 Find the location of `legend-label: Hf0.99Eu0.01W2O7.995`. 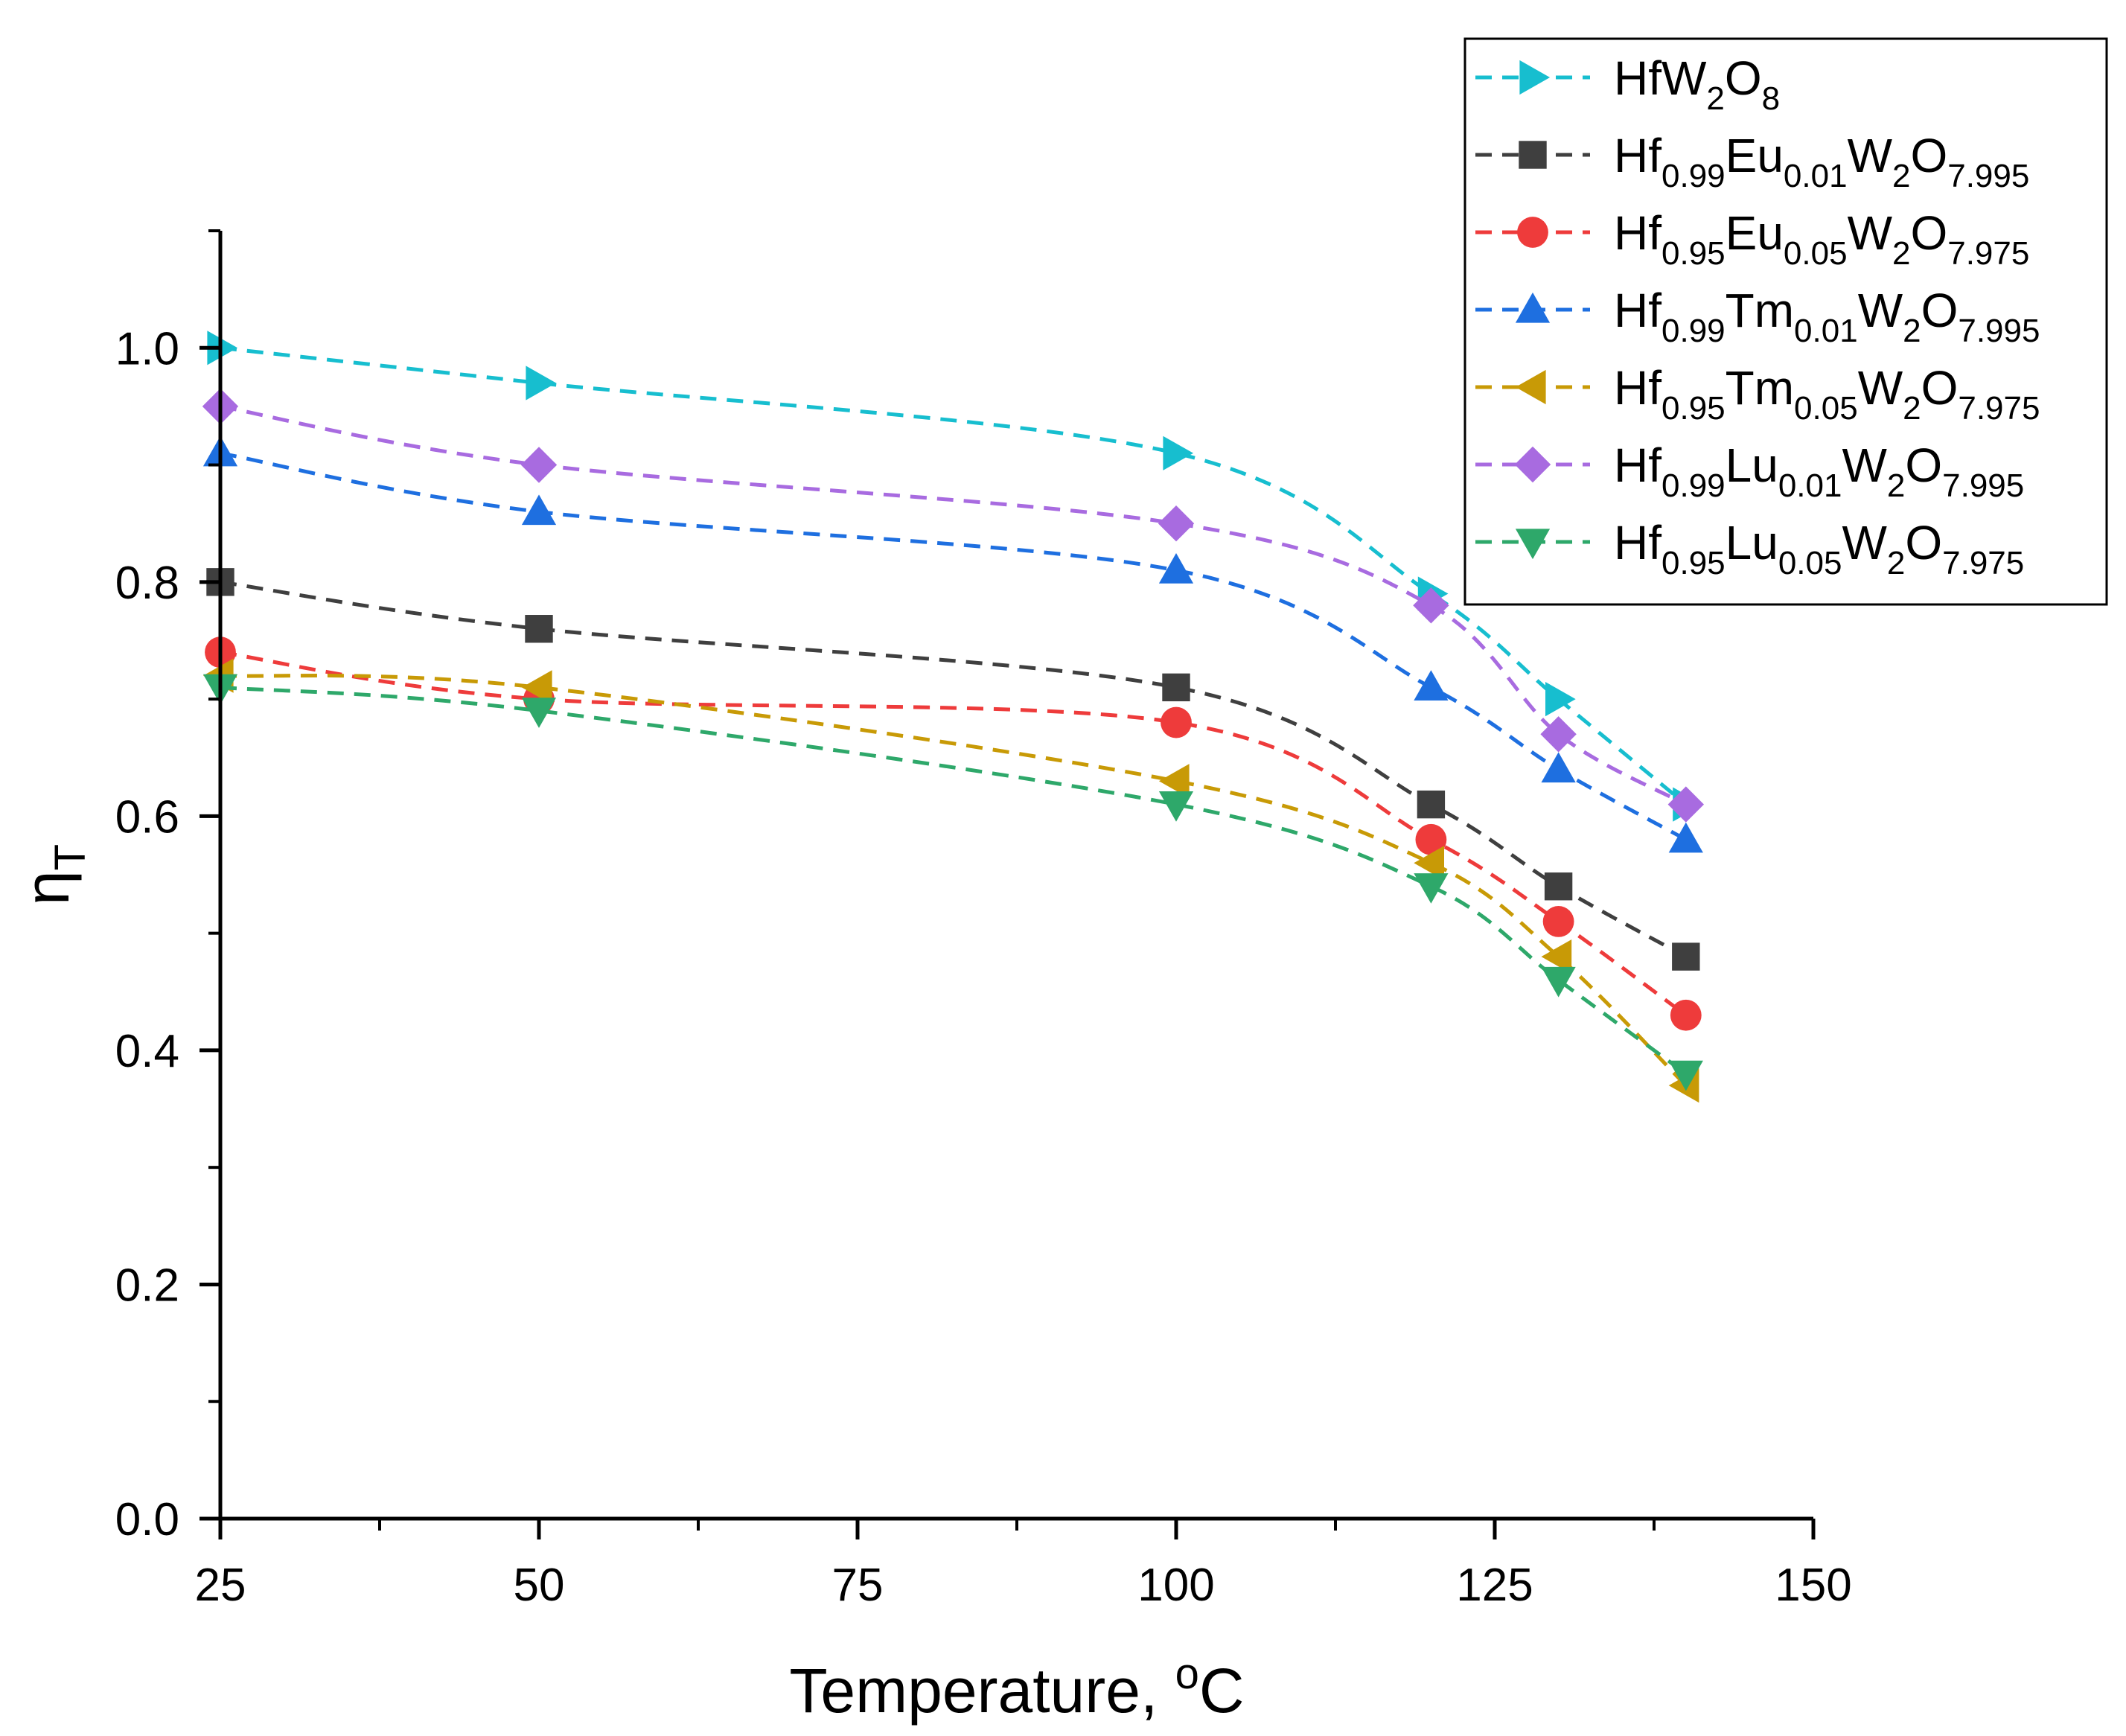

legend-label: Hf0.99Eu0.01W2O7.995 is located at coordinates (1821, 161).